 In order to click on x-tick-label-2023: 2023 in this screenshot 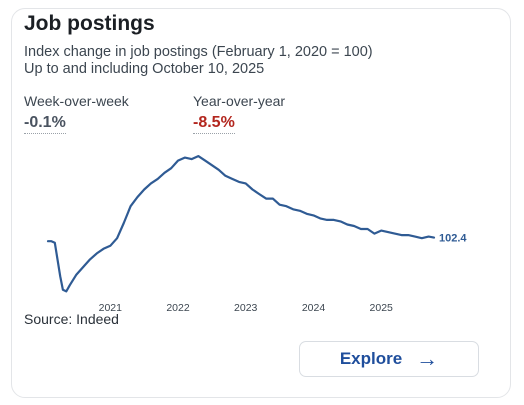, I will do `click(246, 308)`.